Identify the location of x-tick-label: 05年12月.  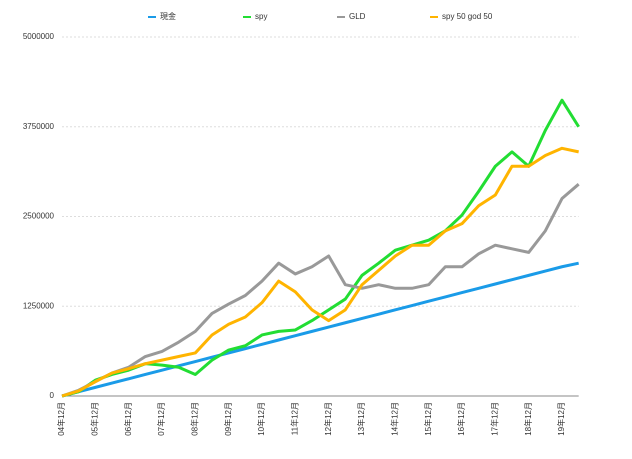
(94, 419).